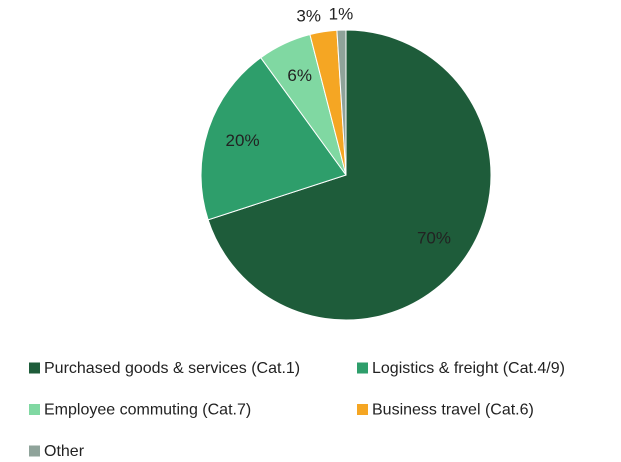 Image resolution: width=621 pixels, height=462 pixels. What do you see at coordinates (172, 368) in the screenshot?
I see `legend-label: Purchased goods & services (Cat.1)` at bounding box center [172, 368].